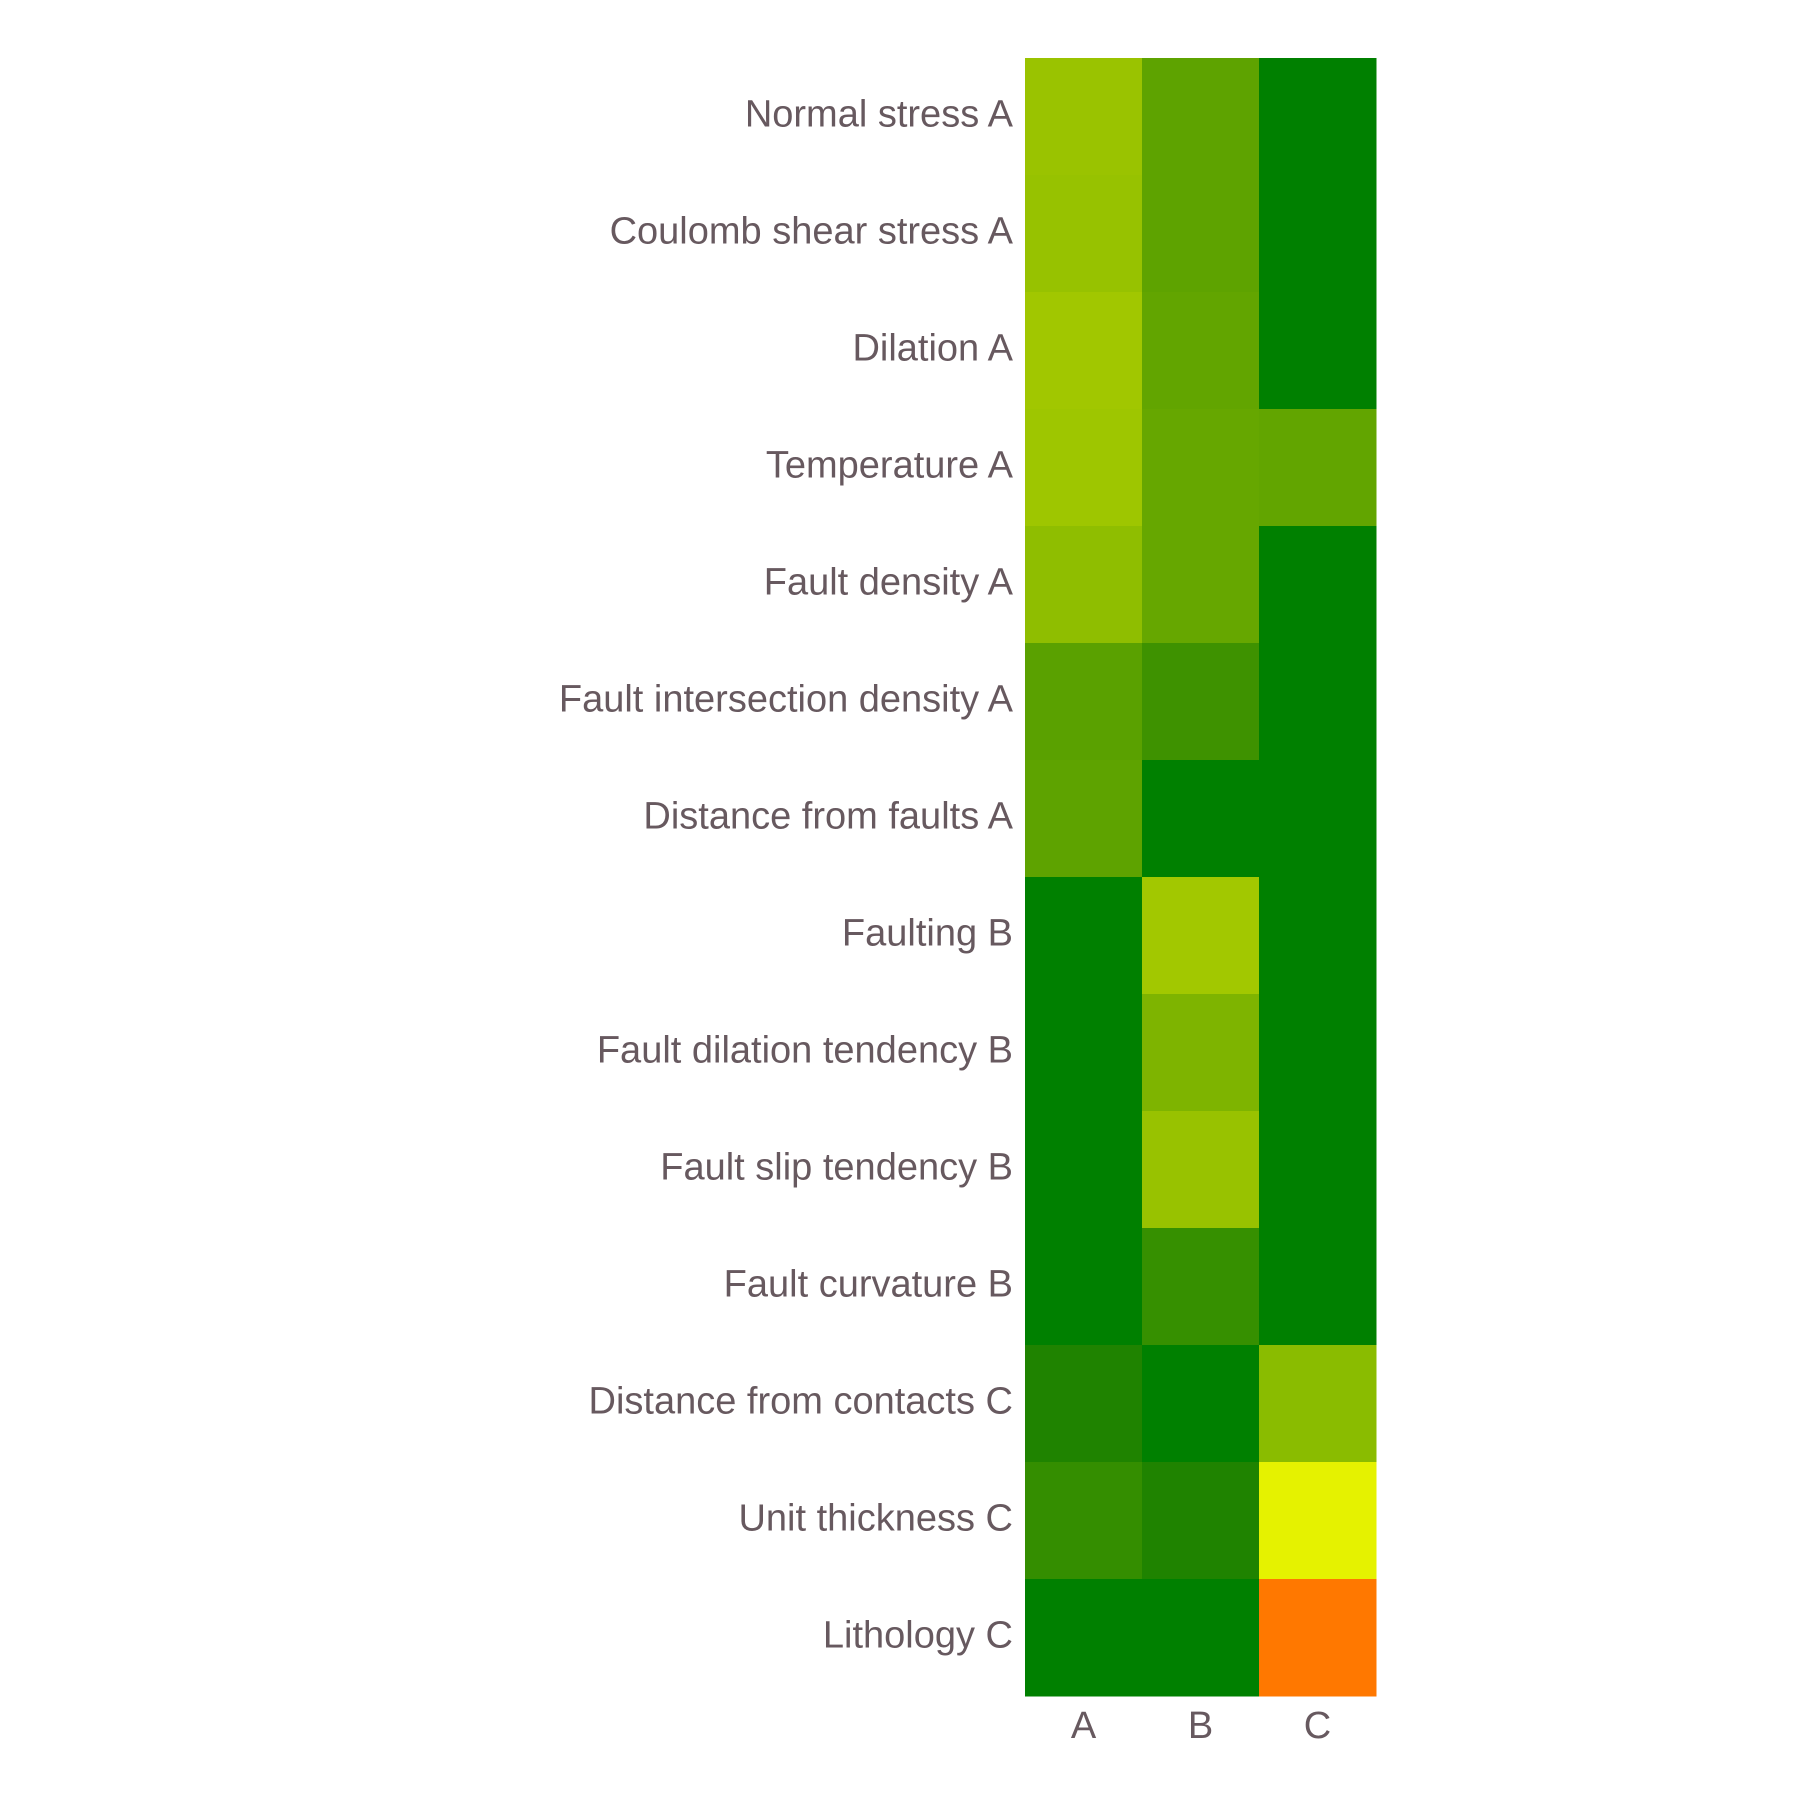  I want to click on row-label: Temperature A, so click(890, 466).